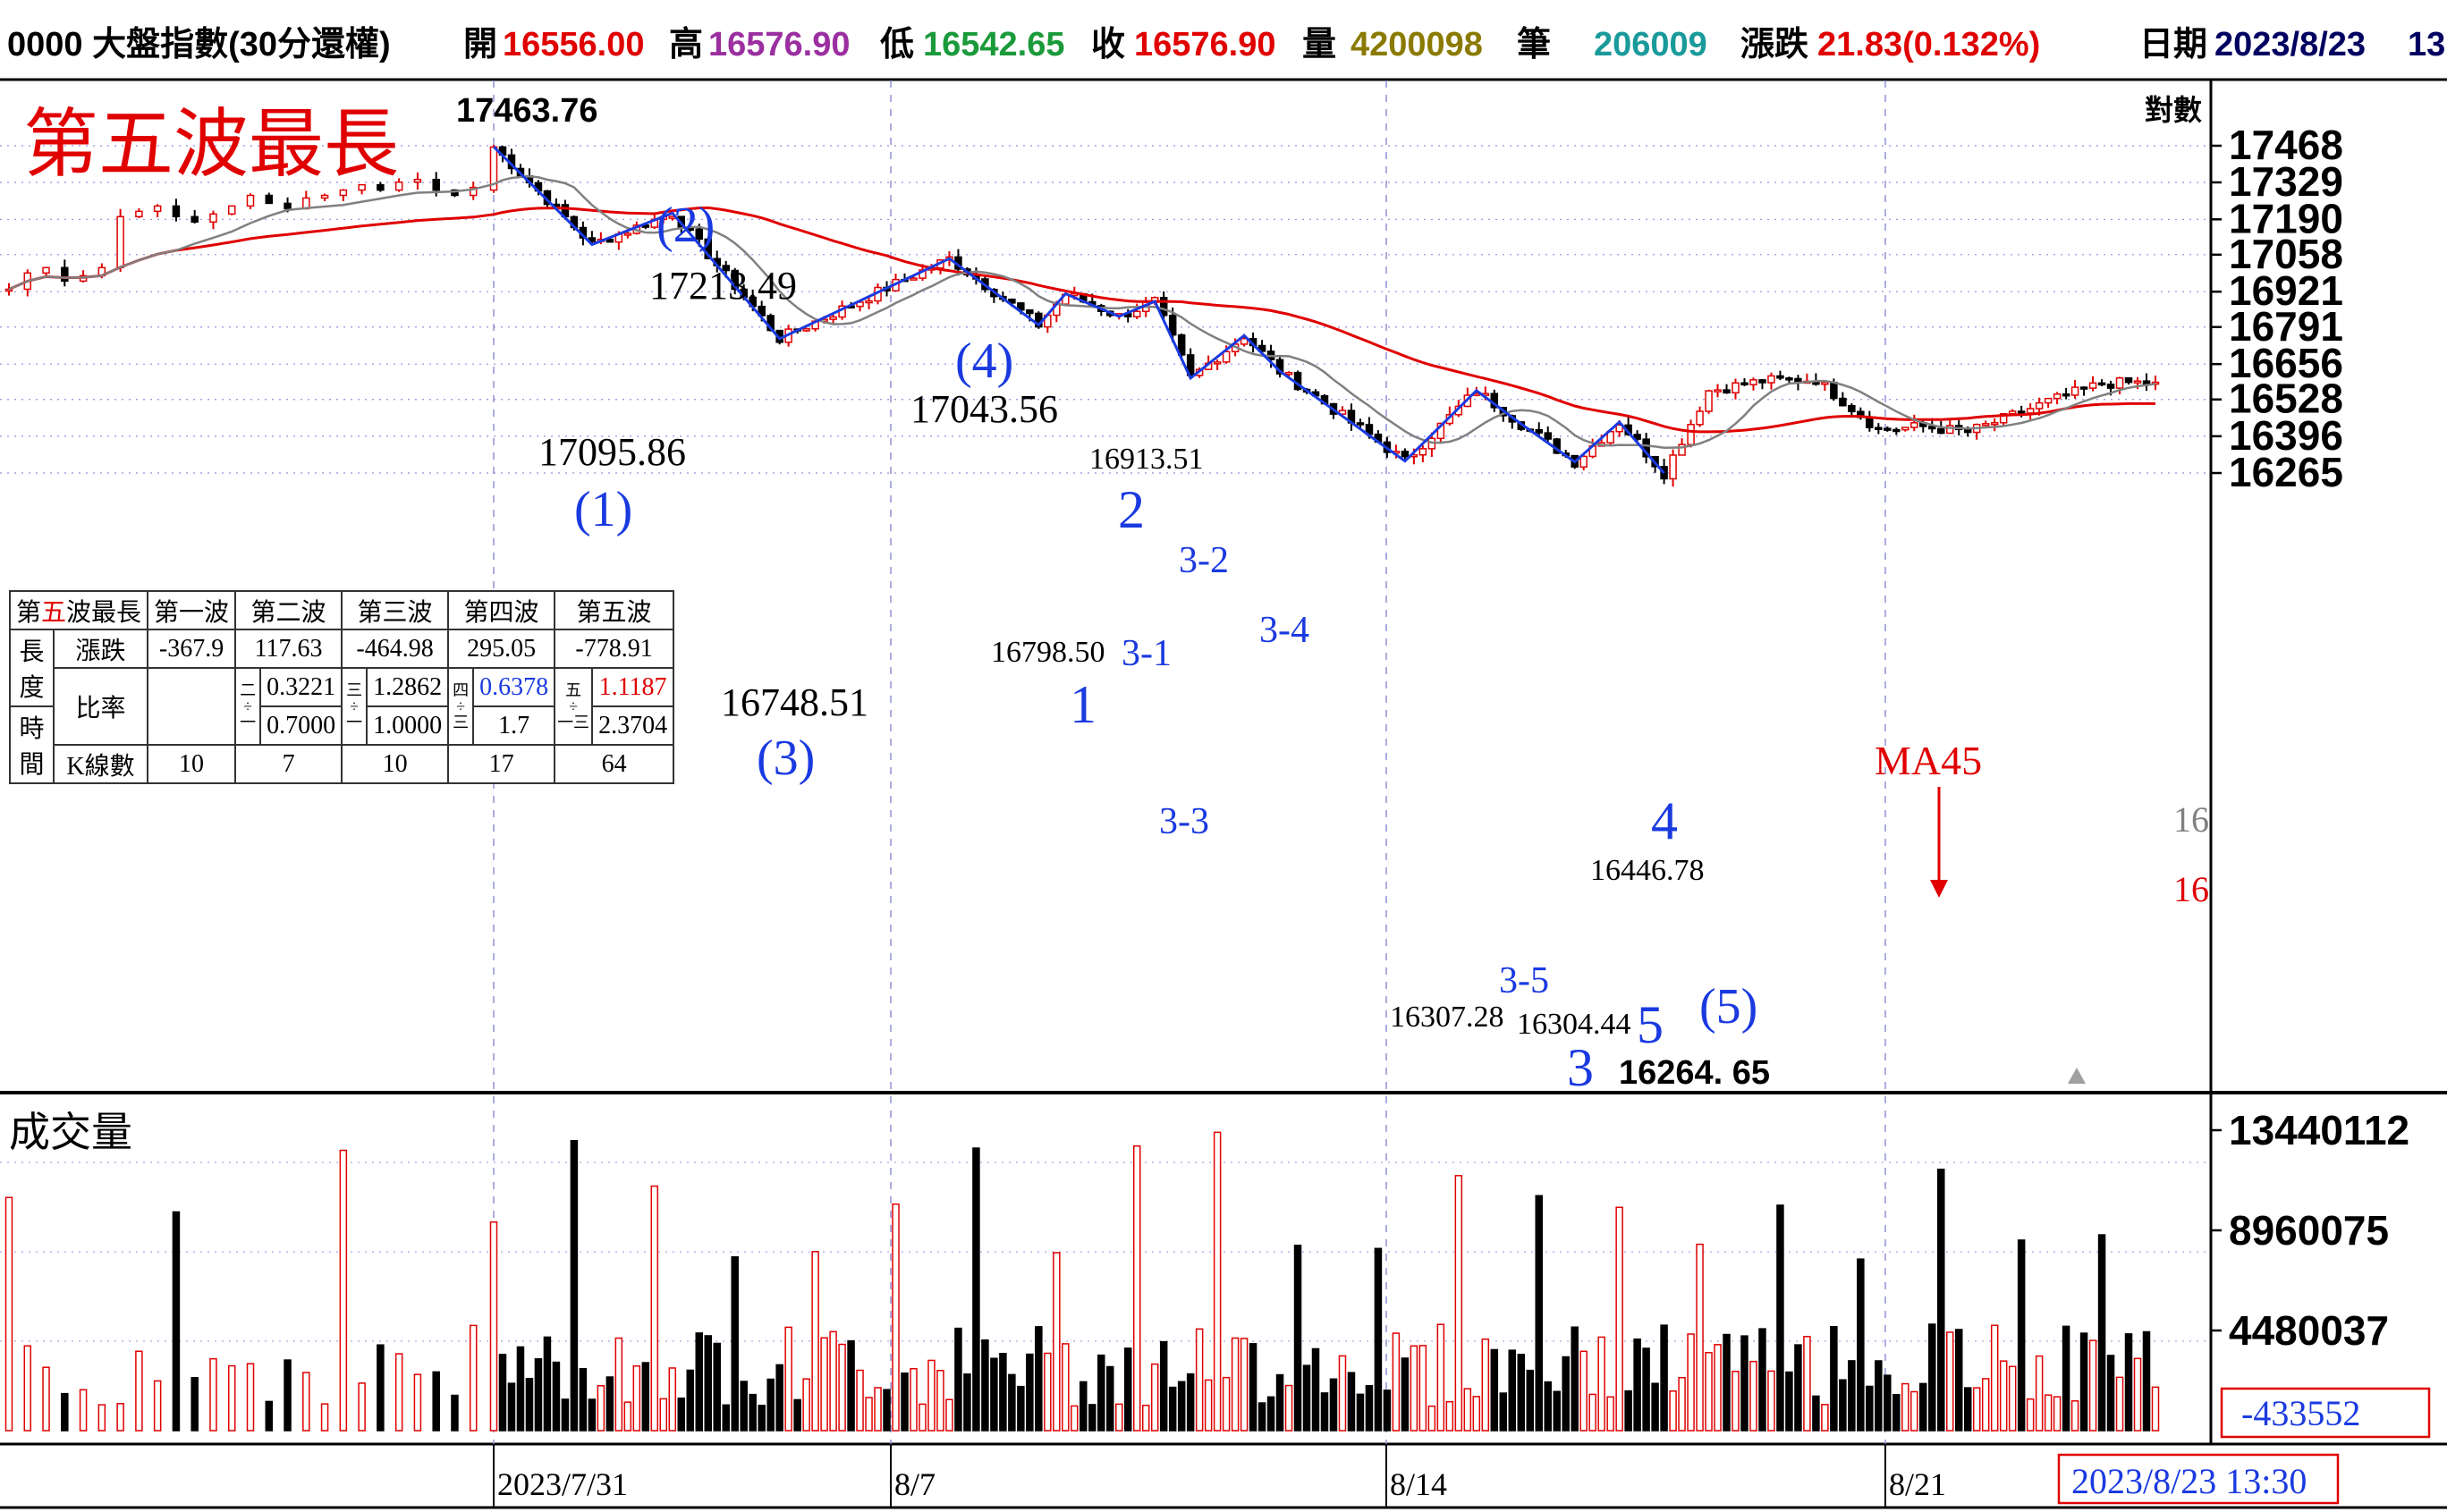  What do you see at coordinates (2191, 820) in the screenshot?
I see `right-edge-label-gray: 16` at bounding box center [2191, 820].